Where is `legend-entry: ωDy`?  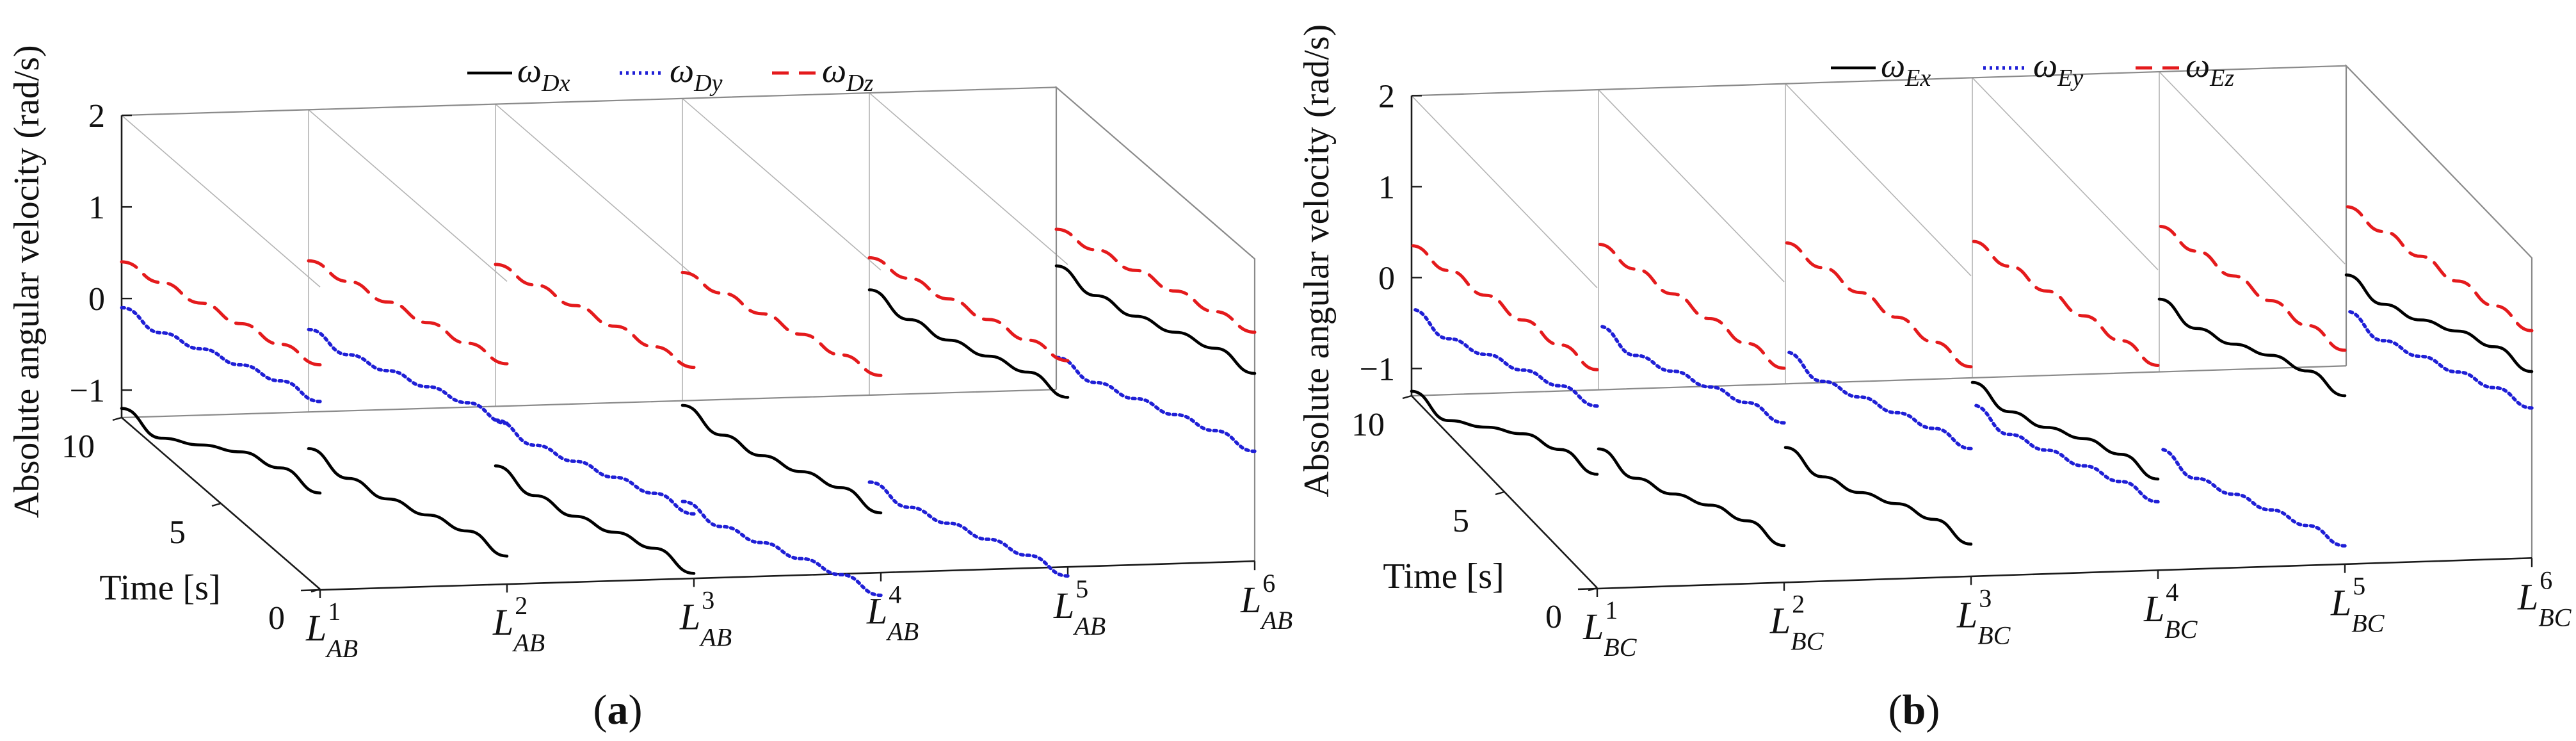
legend-entry: ωDy is located at coordinates (696, 74).